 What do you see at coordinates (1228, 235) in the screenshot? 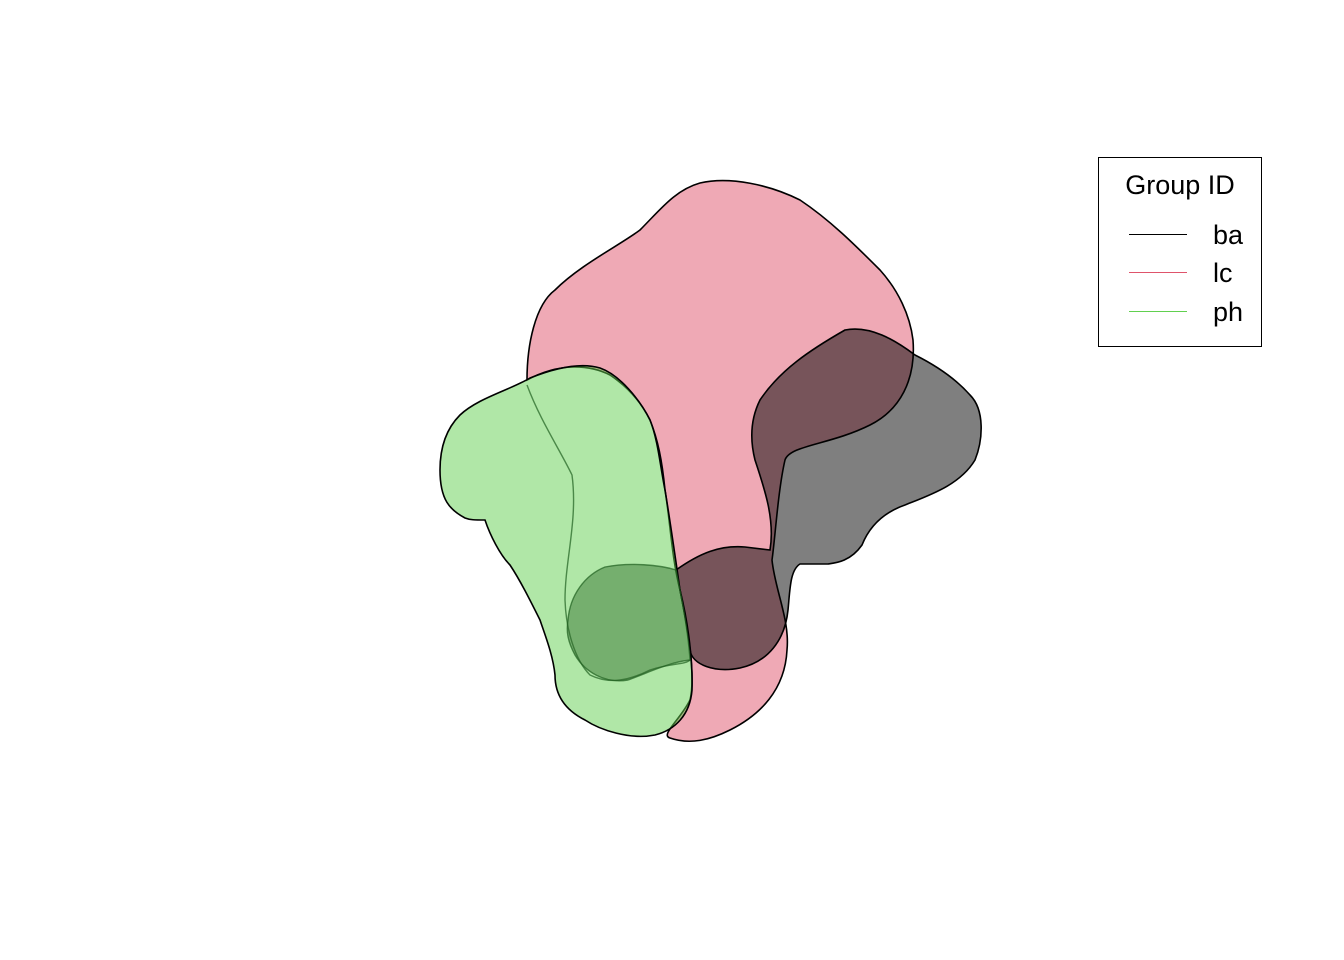
I see `legend-label-ba: ba` at bounding box center [1228, 235].